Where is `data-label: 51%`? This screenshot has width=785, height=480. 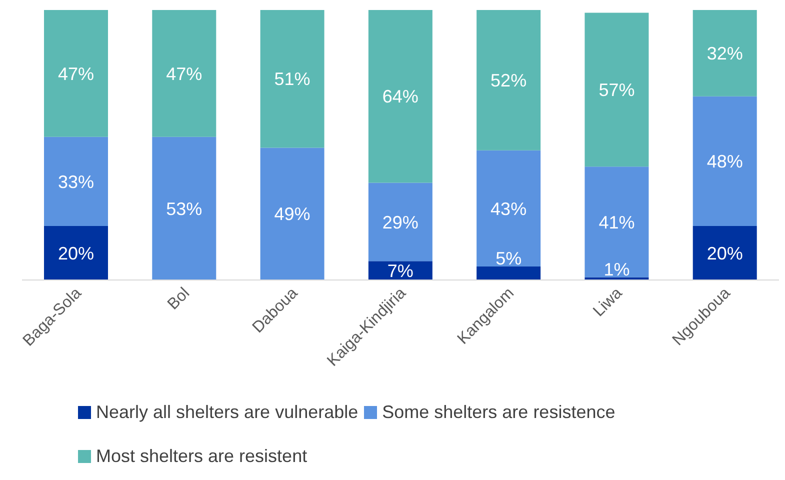 data-label: 51% is located at coordinates (292, 79).